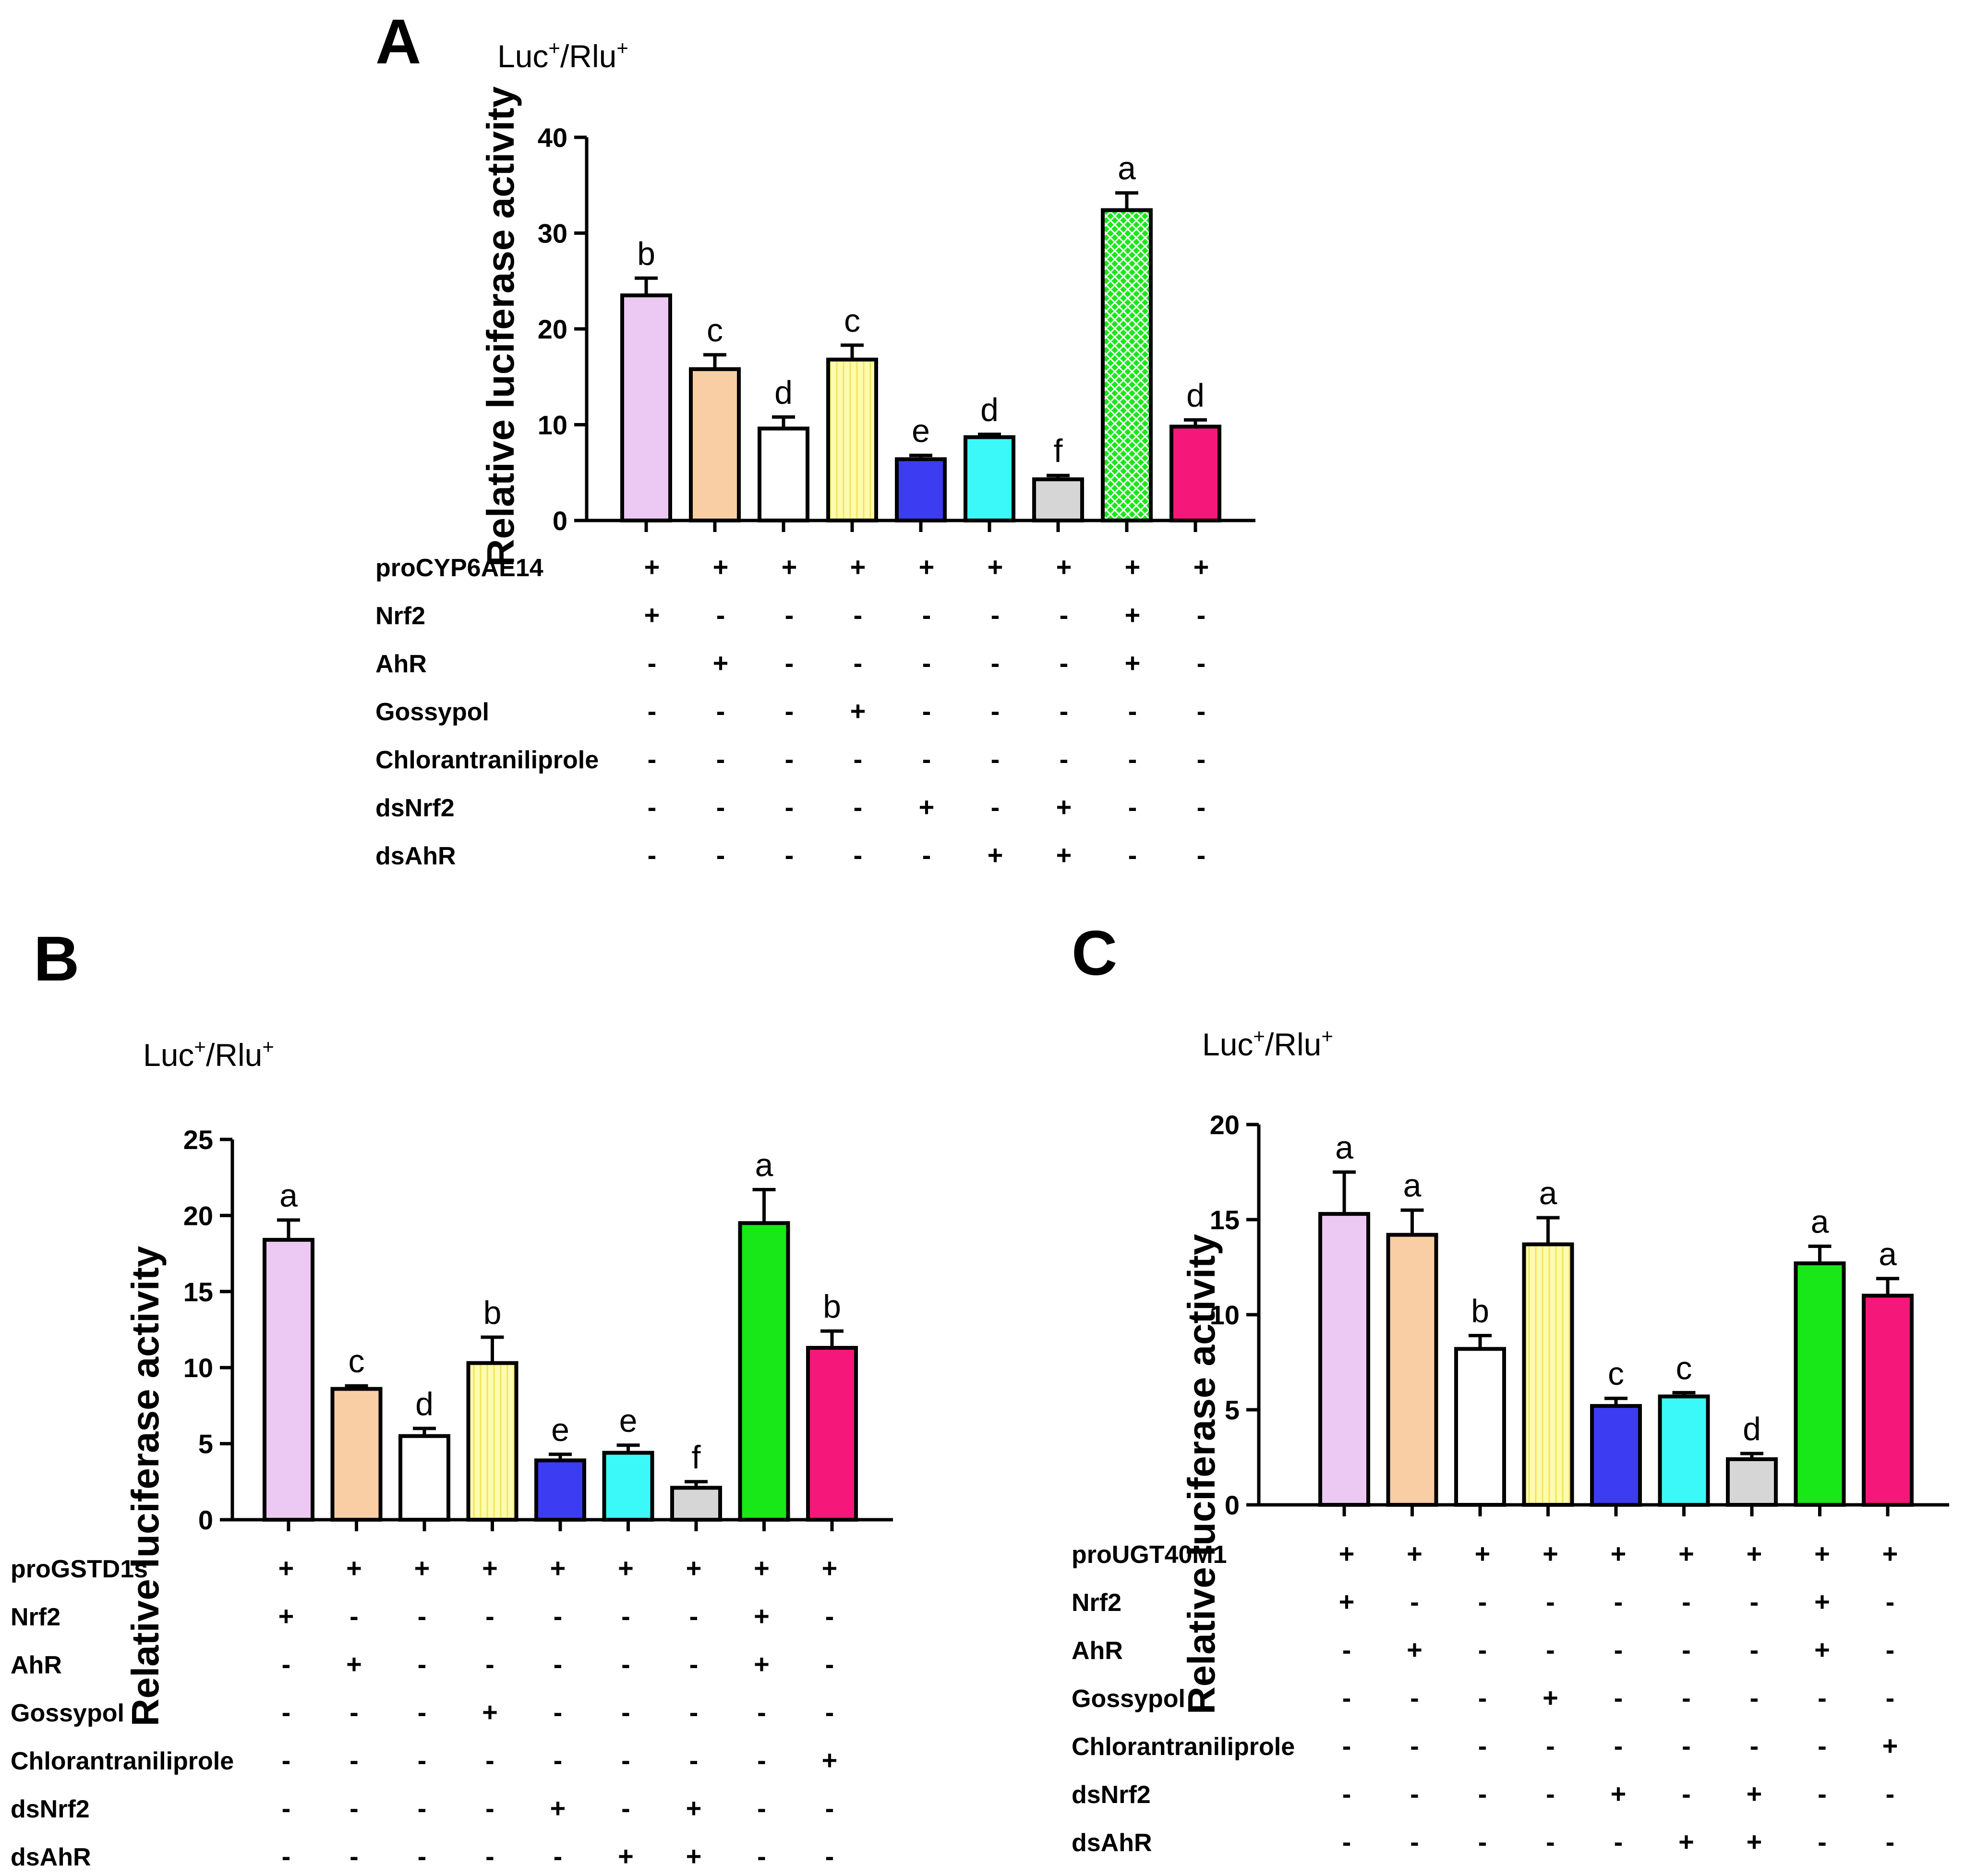 Image resolution: width=1965 pixels, height=1876 pixels. I want to click on y-tick-label: 5, so click(1232, 1410).